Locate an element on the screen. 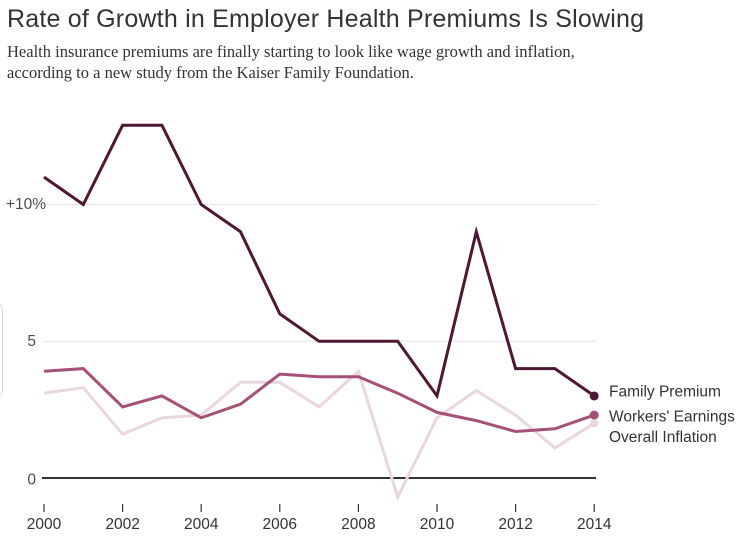  legend-label-workers-earnings: Workers' Earnings is located at coordinates (672, 417).